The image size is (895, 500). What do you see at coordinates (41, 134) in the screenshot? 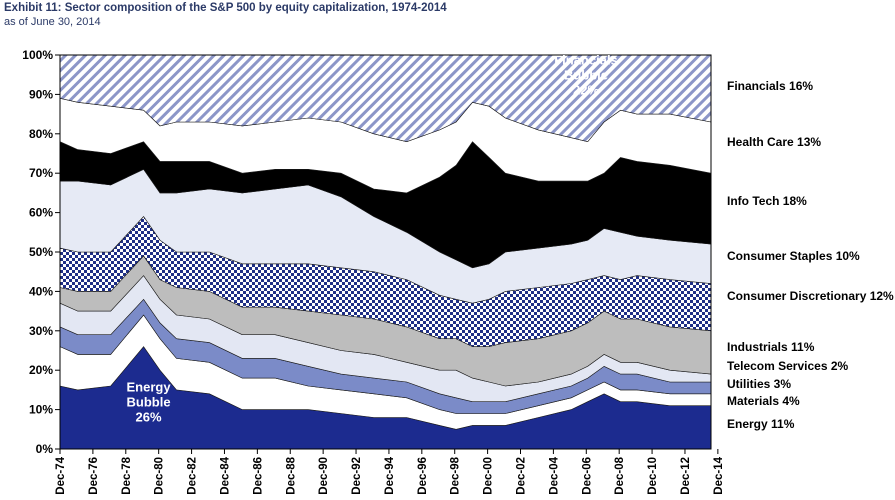
I see `y-tick-label: 80%` at bounding box center [41, 134].